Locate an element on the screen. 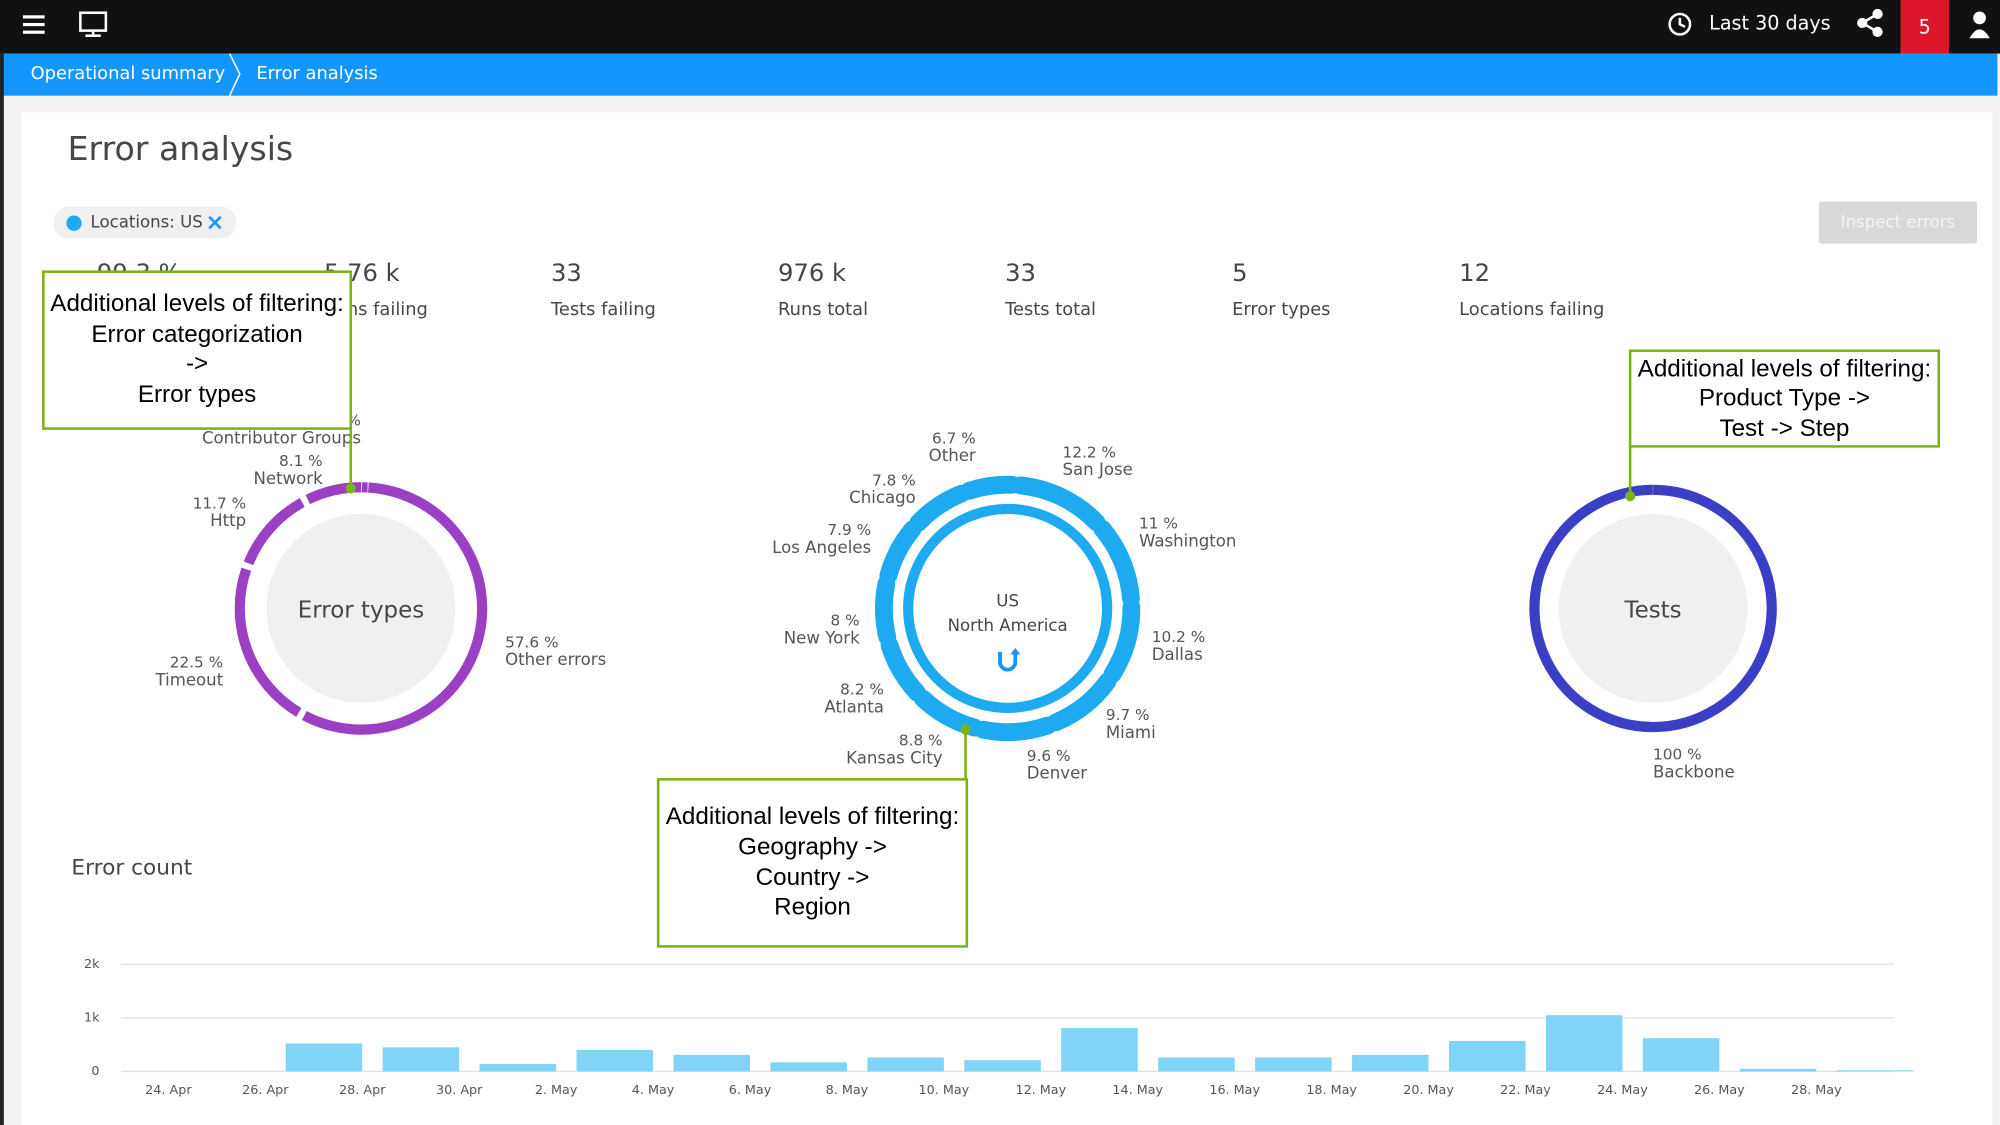  x-tick-label: 18. May is located at coordinates (1331, 1090).